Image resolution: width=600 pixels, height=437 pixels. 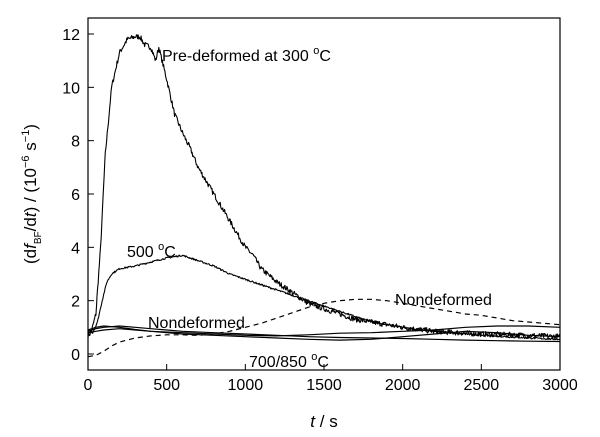 I want to click on annotation-nondeformed-right: Nondeformed, so click(x=443, y=300).